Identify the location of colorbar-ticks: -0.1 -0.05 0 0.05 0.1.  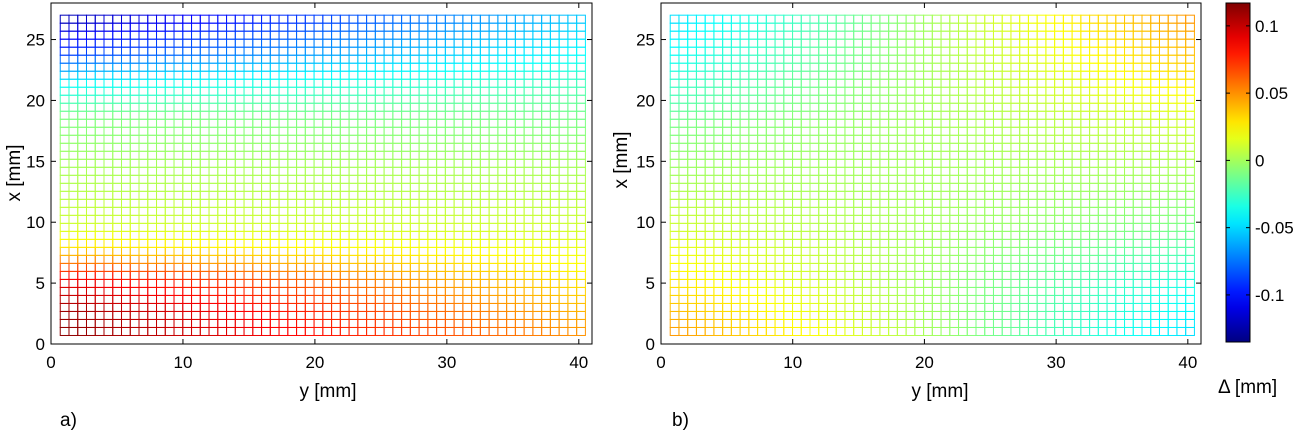
(1260, 161).